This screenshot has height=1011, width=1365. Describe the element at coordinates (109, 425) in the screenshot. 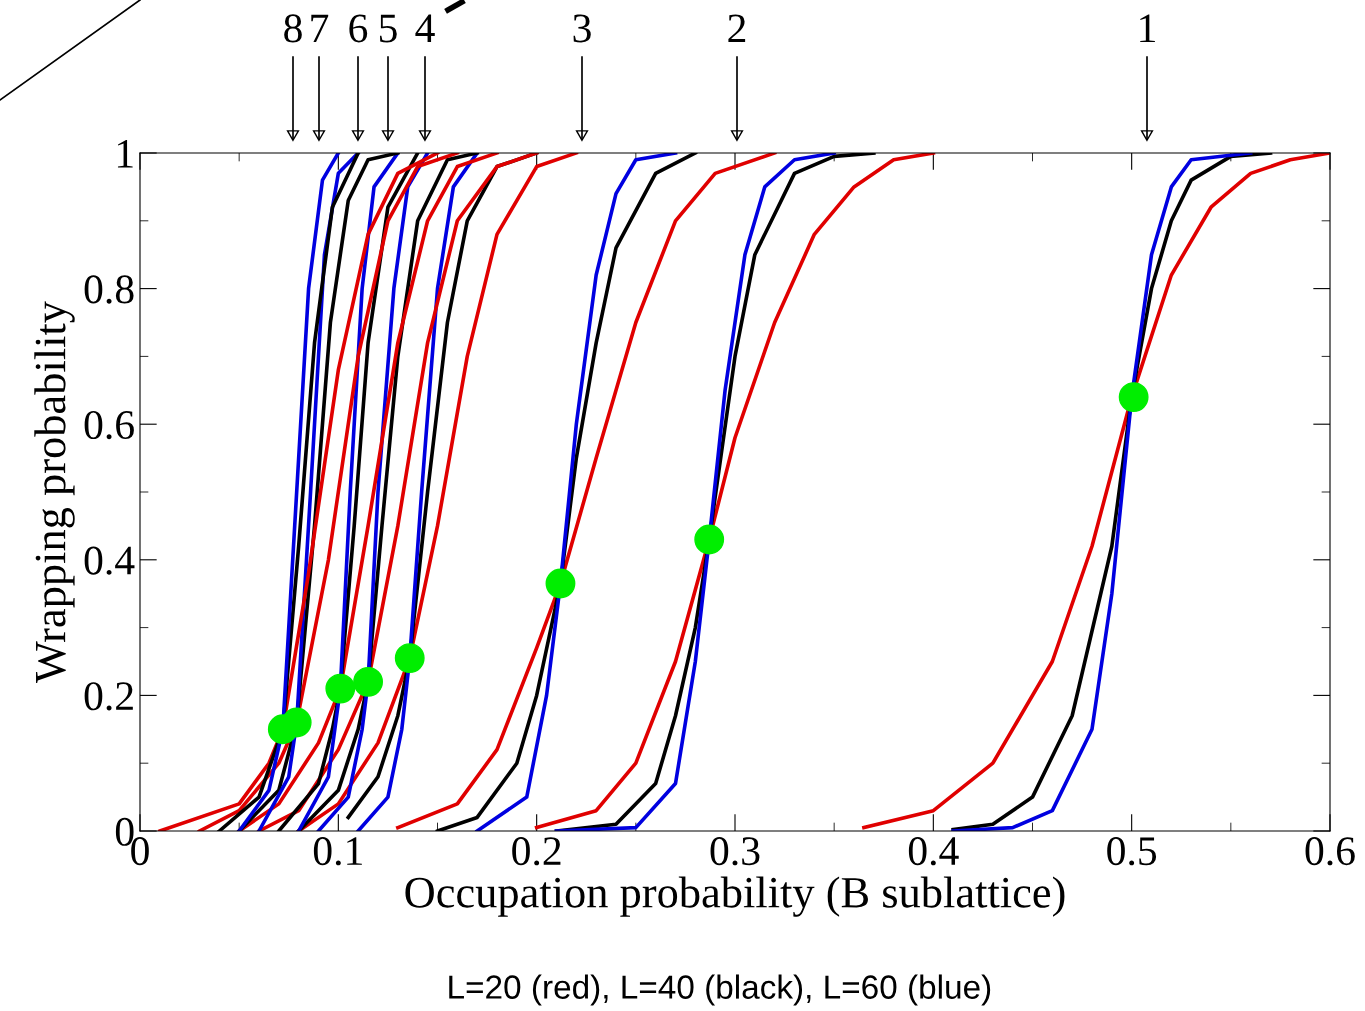

I see `y-tick-label: 0.6` at that location.